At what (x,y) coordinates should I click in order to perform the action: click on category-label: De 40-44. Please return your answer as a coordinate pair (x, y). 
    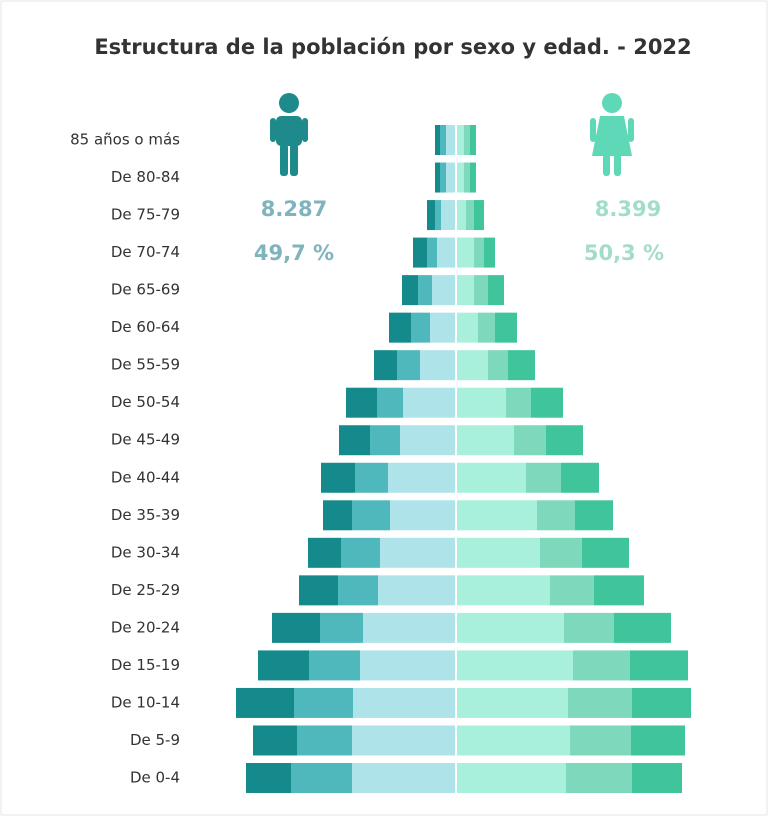
    Looking at the image, I should click on (145, 477).